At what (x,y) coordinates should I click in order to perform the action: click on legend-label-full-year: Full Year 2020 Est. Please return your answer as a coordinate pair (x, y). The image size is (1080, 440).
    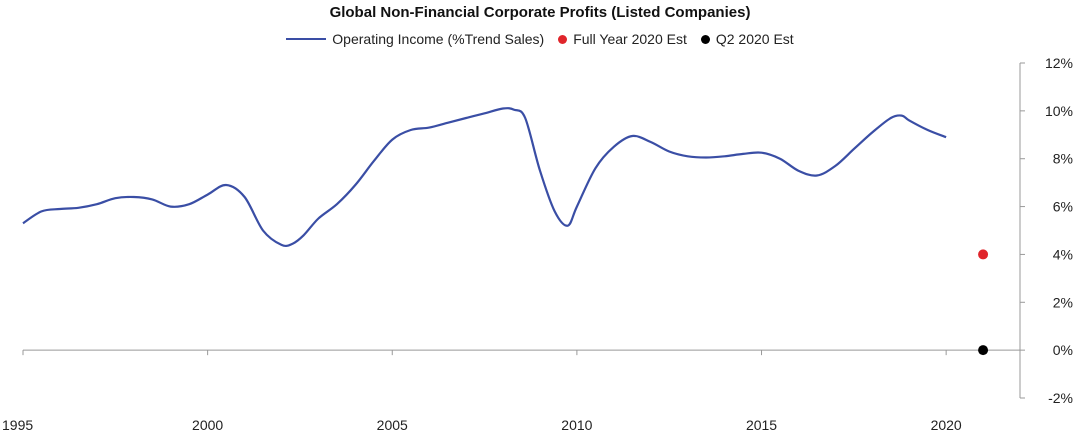
    Looking at the image, I should click on (630, 39).